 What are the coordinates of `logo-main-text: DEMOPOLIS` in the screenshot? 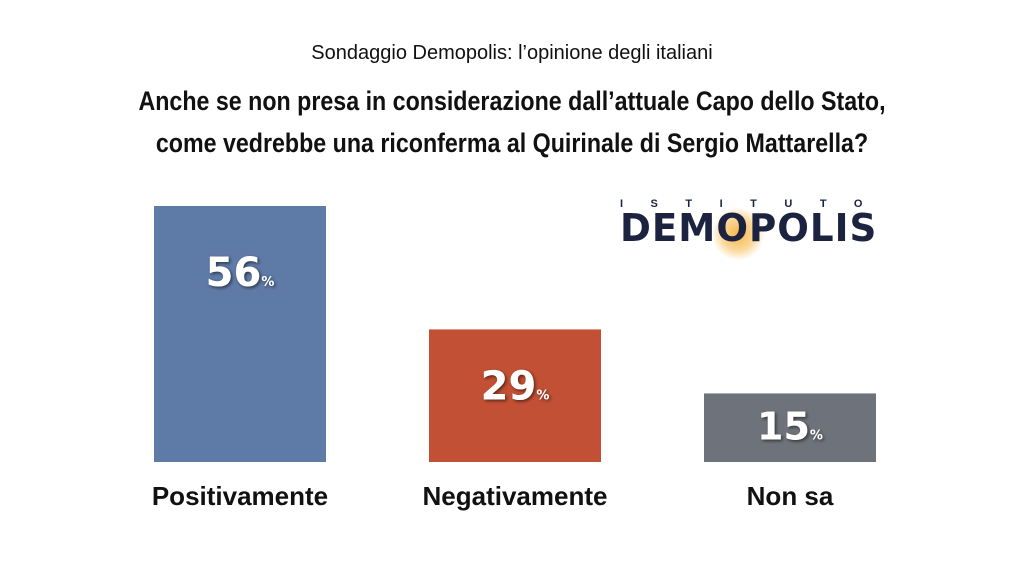 It's located at (749, 228).